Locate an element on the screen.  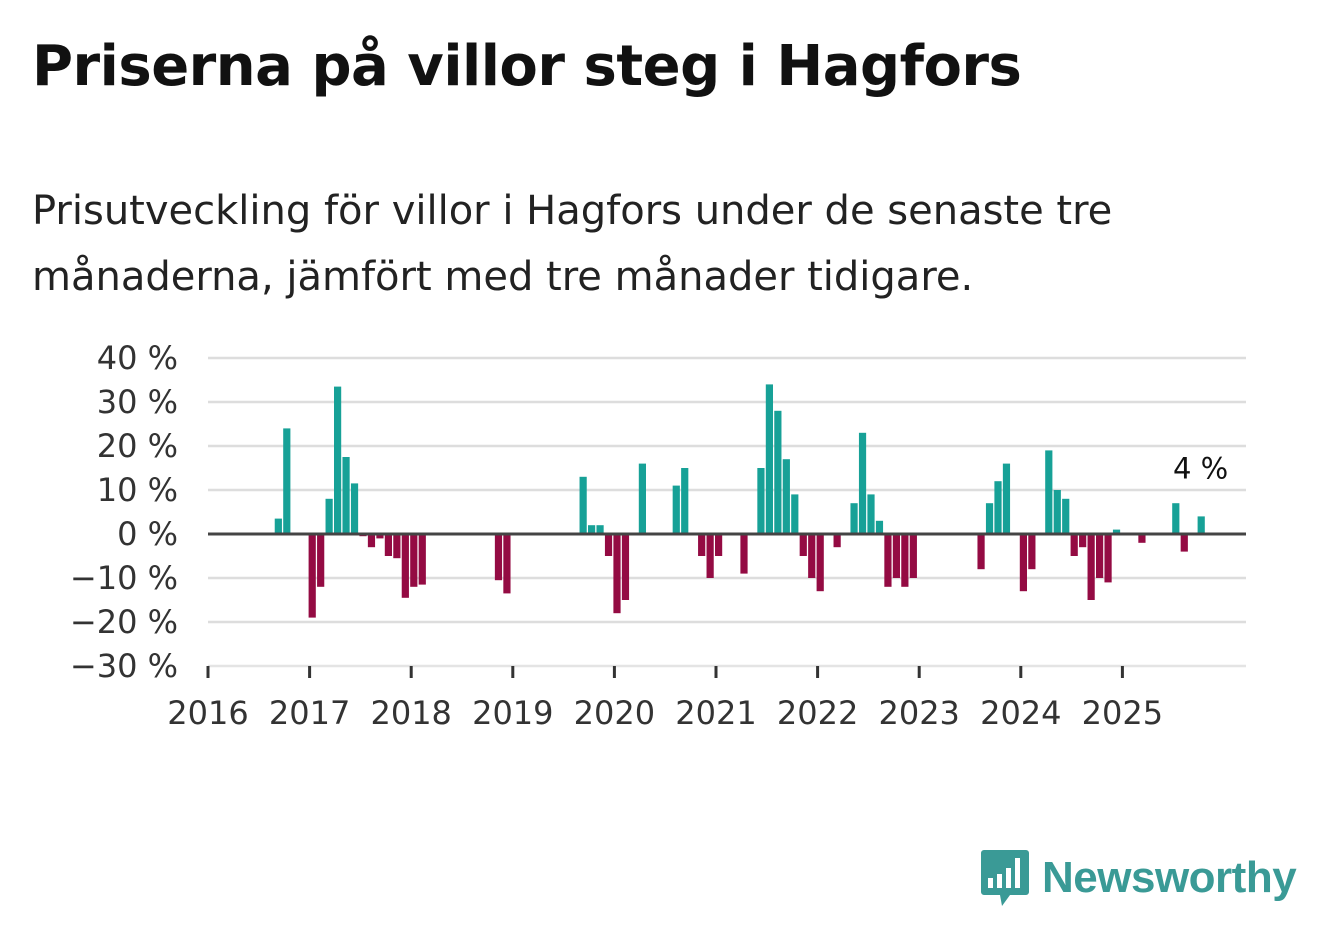
x-tick-label: 2025 is located at coordinates (1122, 713).